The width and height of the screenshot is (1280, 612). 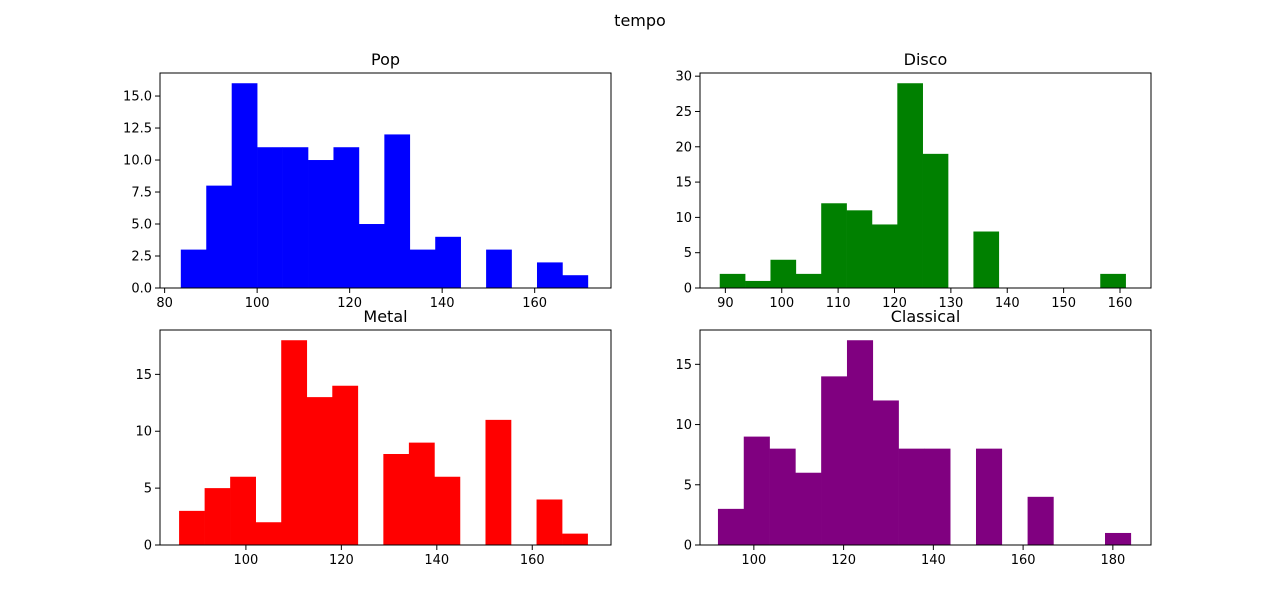 I want to click on y-tick-label: 7.5, so click(x=141, y=193).